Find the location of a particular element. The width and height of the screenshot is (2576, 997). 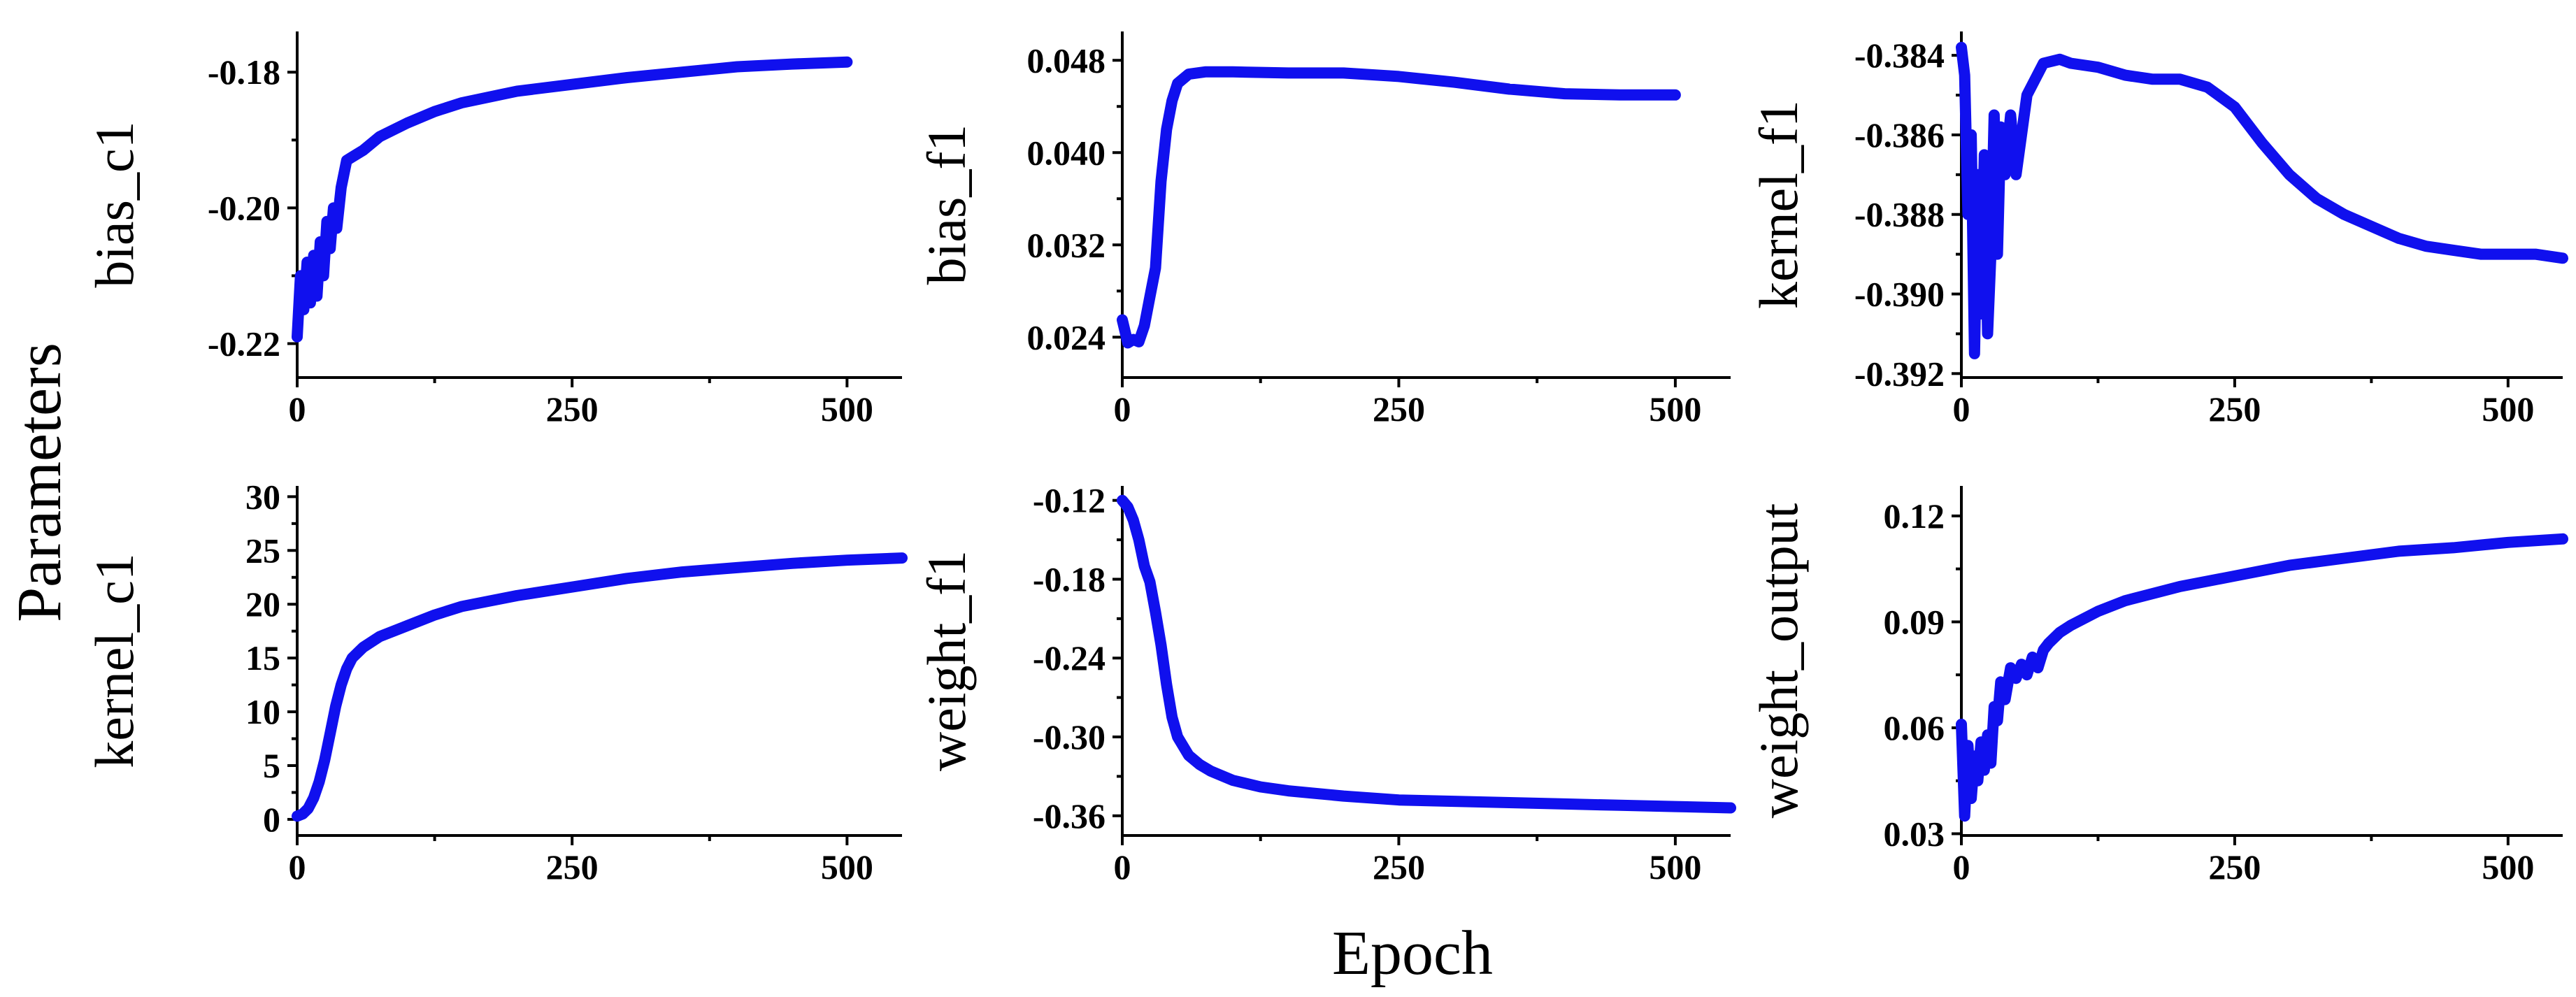

y-tick-label: 30 is located at coordinates (262, 497).